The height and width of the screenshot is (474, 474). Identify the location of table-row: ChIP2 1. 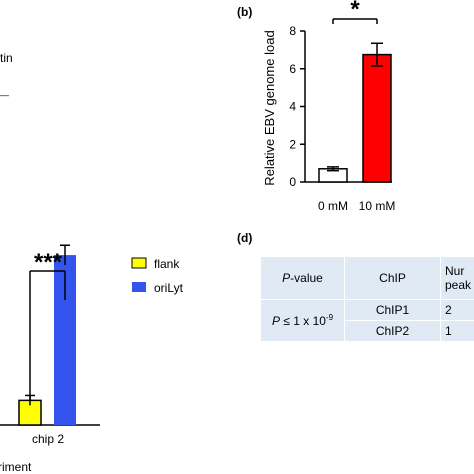
(367, 331).